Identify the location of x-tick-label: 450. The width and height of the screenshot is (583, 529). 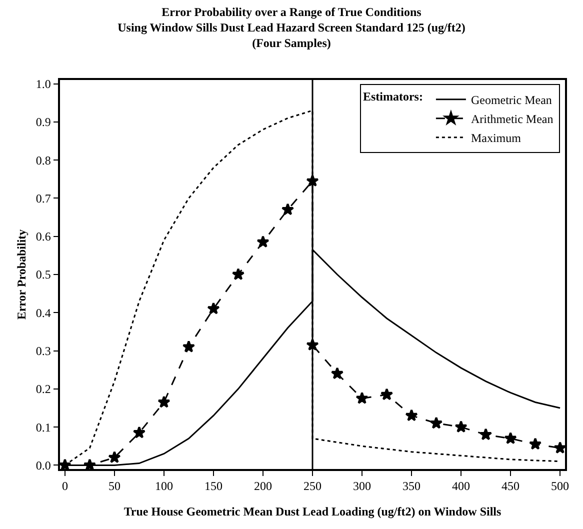
(511, 486).